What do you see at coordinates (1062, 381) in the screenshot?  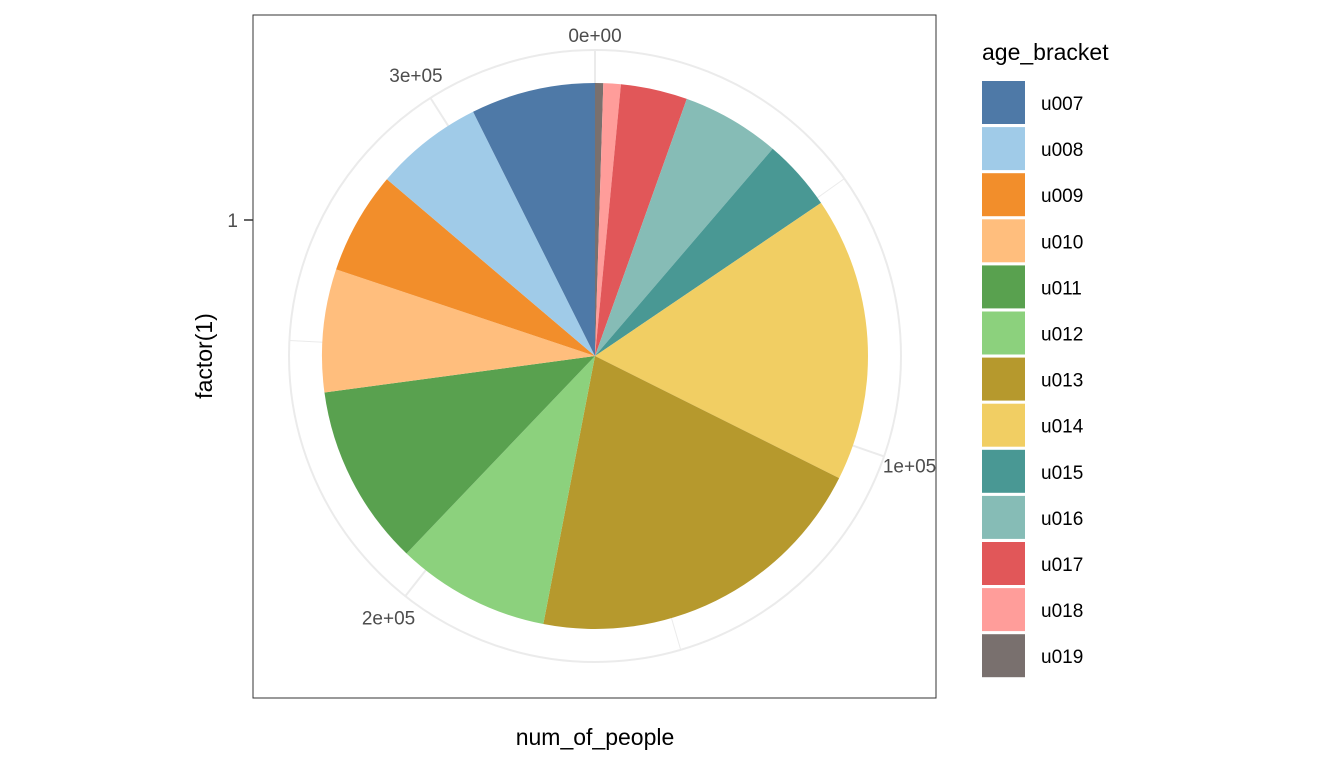 I see `legend-label: u013` at bounding box center [1062, 381].